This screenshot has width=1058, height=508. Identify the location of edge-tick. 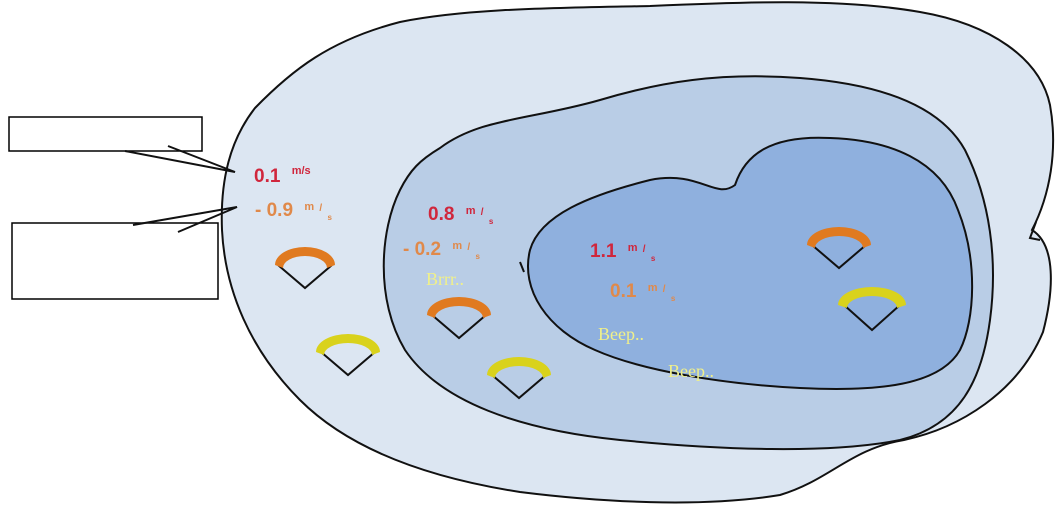
(1034, 231).